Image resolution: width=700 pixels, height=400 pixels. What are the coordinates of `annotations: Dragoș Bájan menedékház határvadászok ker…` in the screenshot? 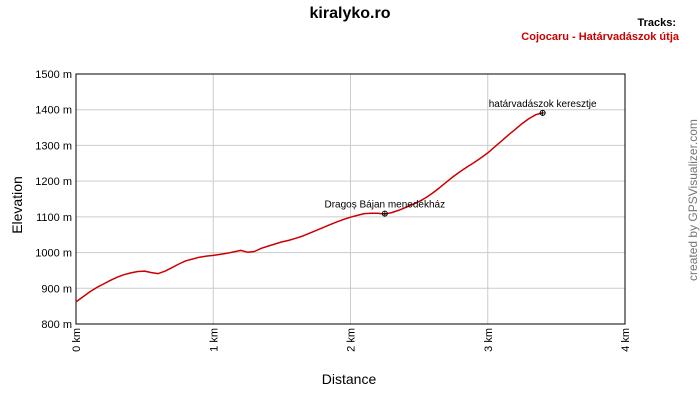 It's located at (460, 158).